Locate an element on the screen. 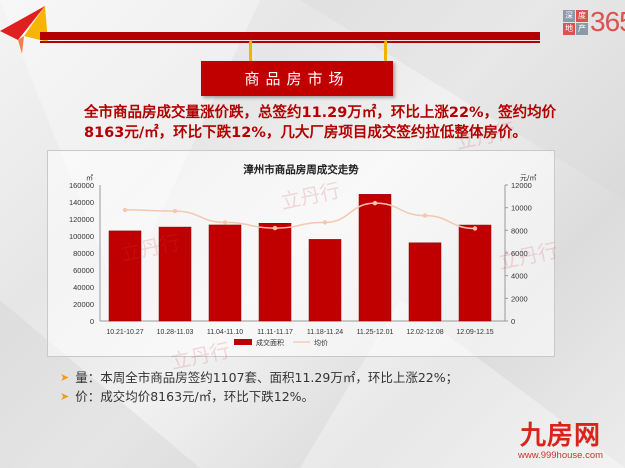 The image size is (625, 468). left-axis-tick: 140000 is located at coordinates (81, 202).